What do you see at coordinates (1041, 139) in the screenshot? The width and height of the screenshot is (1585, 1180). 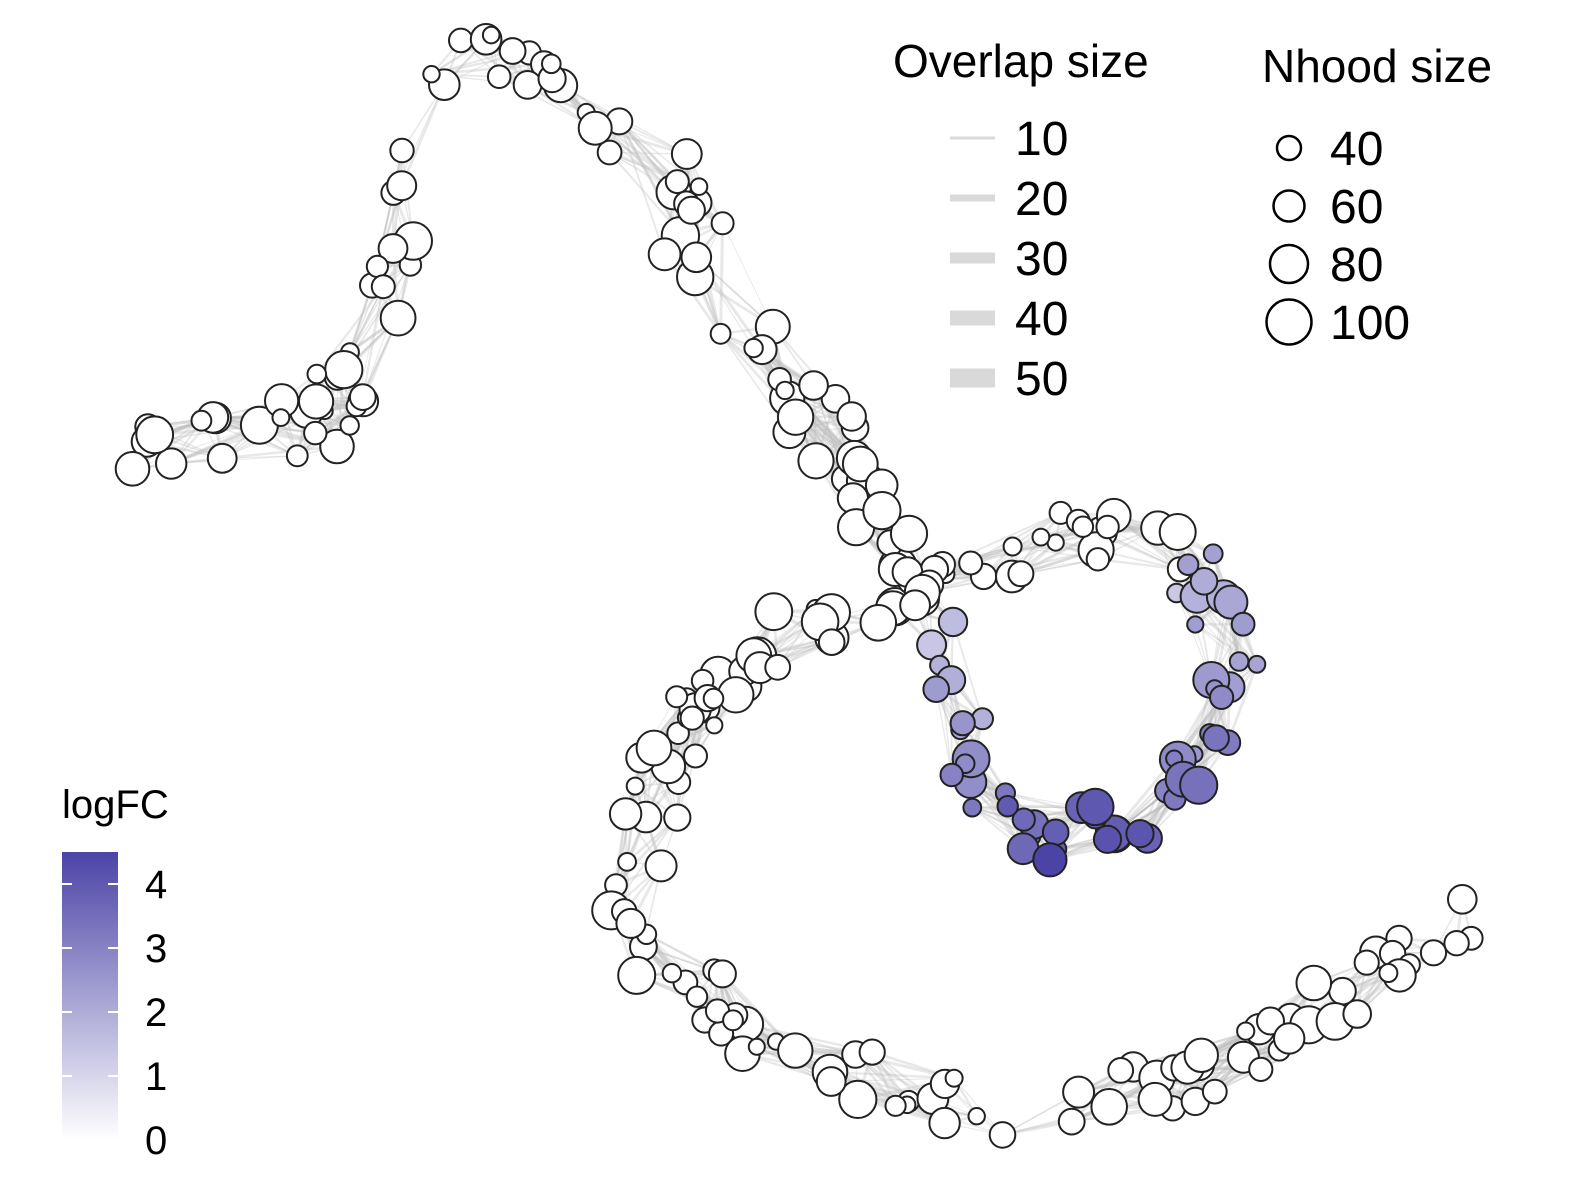 I see `overlap-legend-label: 10` at bounding box center [1041, 139].